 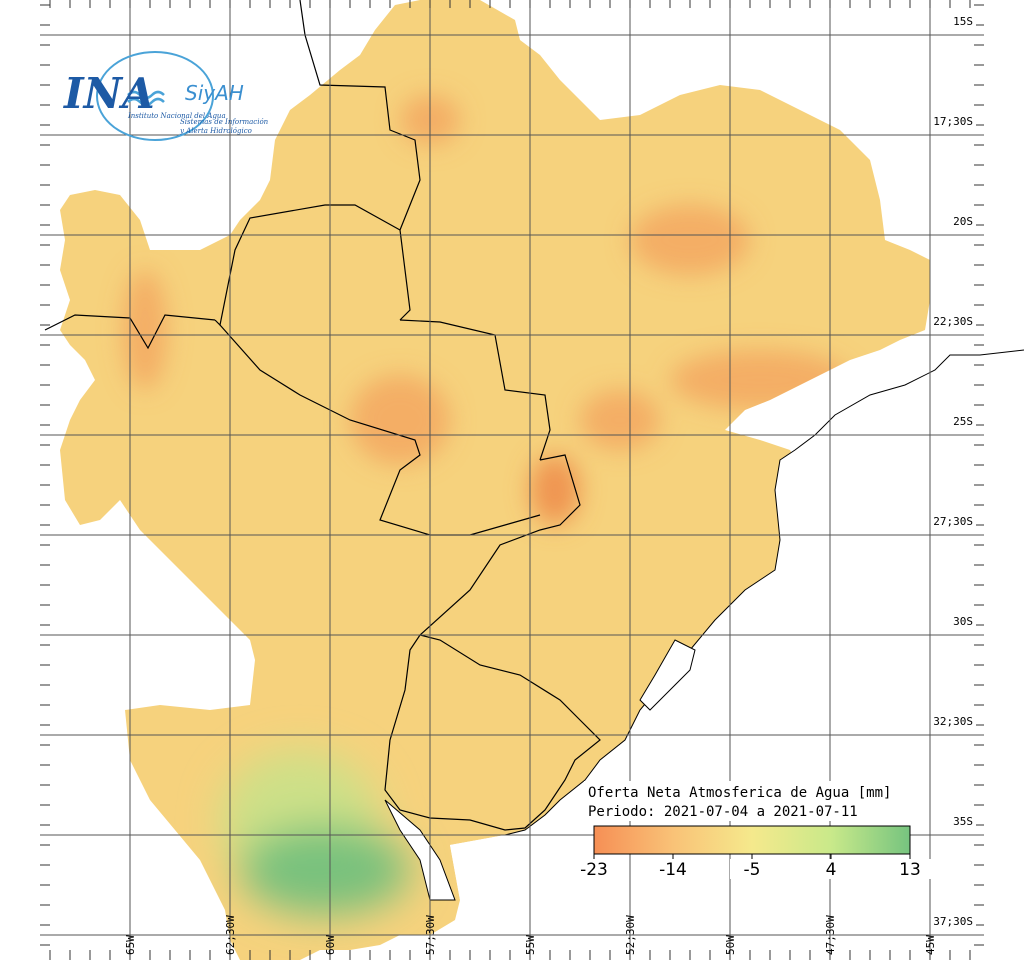 I want to click on lagoa-dos-patos, so click(x=667, y=675).